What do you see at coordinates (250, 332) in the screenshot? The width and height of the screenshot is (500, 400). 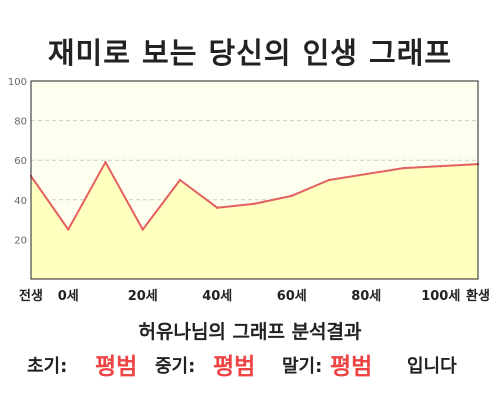 I see `analysis-summary: 허유나님의 그래프 분석결과` at bounding box center [250, 332].